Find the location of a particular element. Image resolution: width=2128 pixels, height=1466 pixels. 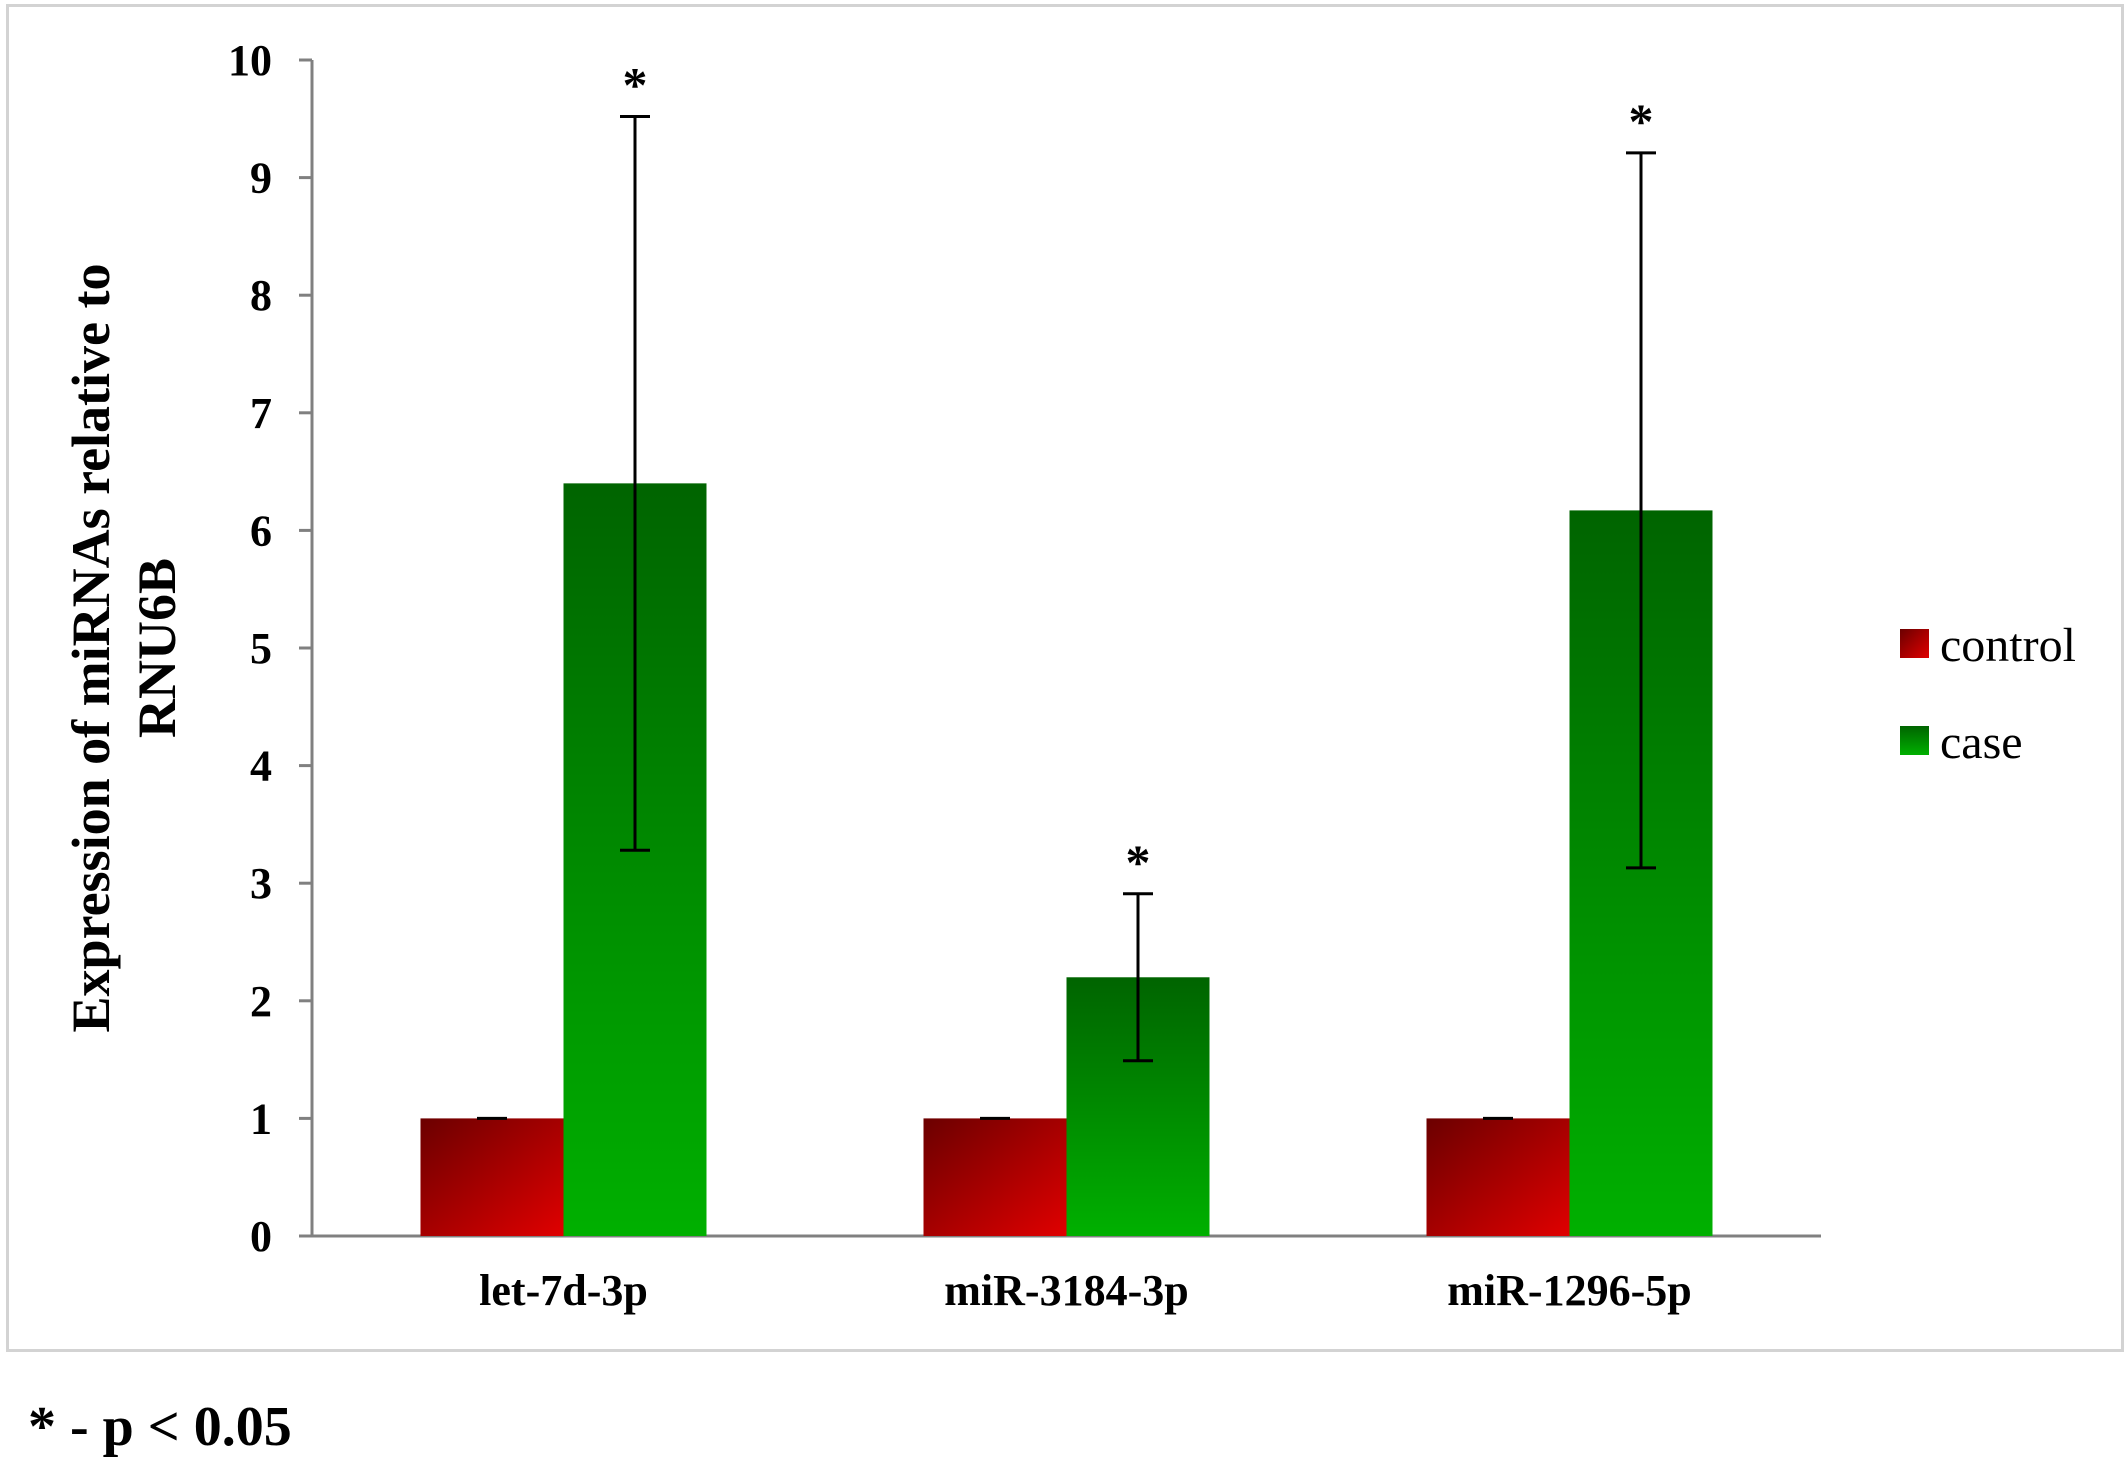

y-tick-label: 6 is located at coordinates (261, 530).